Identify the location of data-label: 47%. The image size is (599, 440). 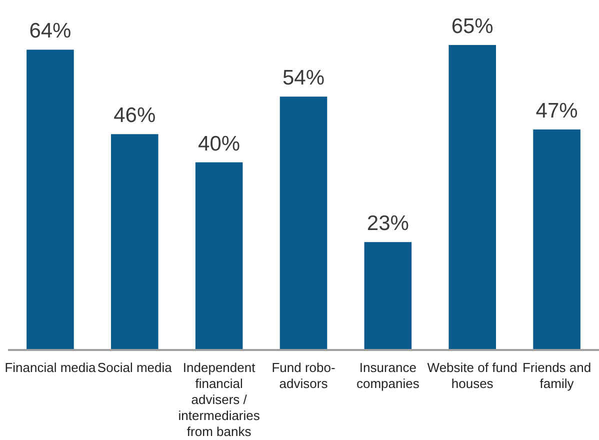
(557, 110).